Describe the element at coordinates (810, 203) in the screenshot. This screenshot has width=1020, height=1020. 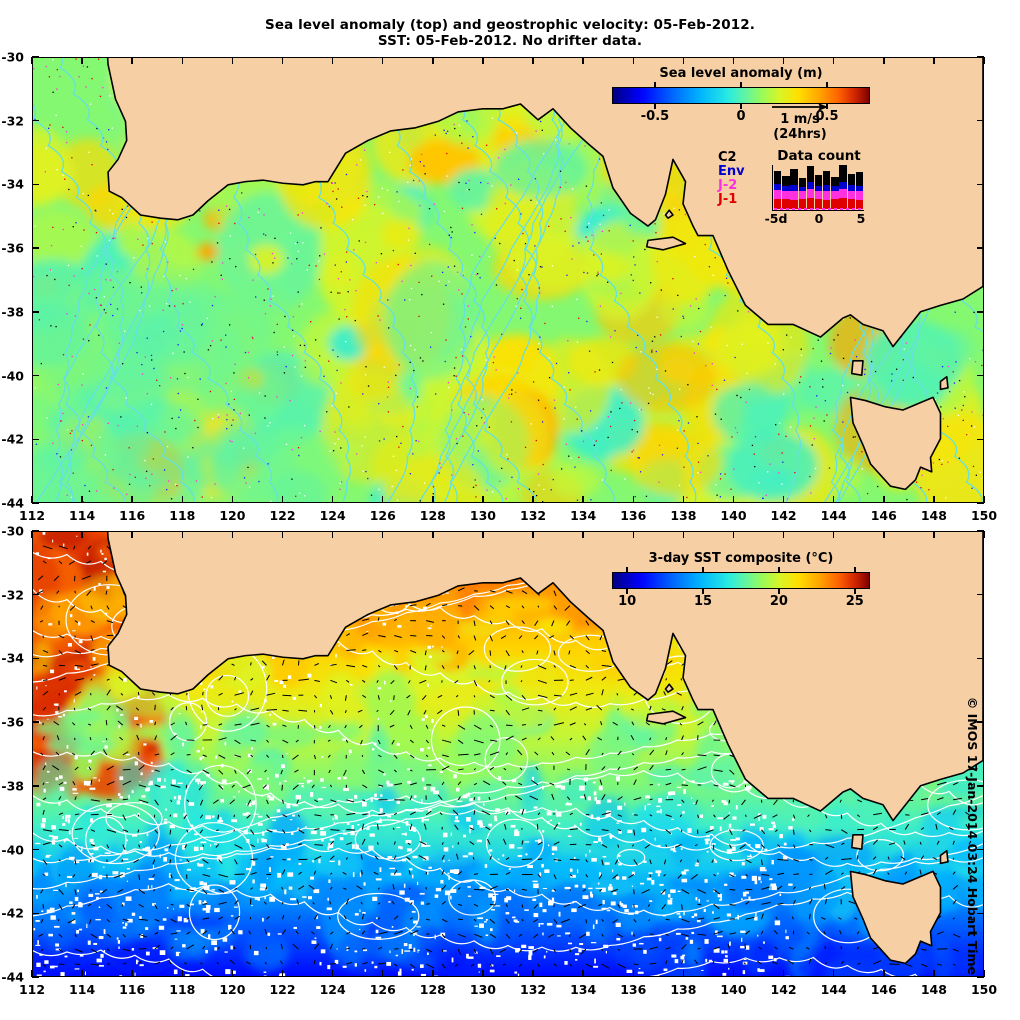
I see `data-count-segment-j1` at that location.